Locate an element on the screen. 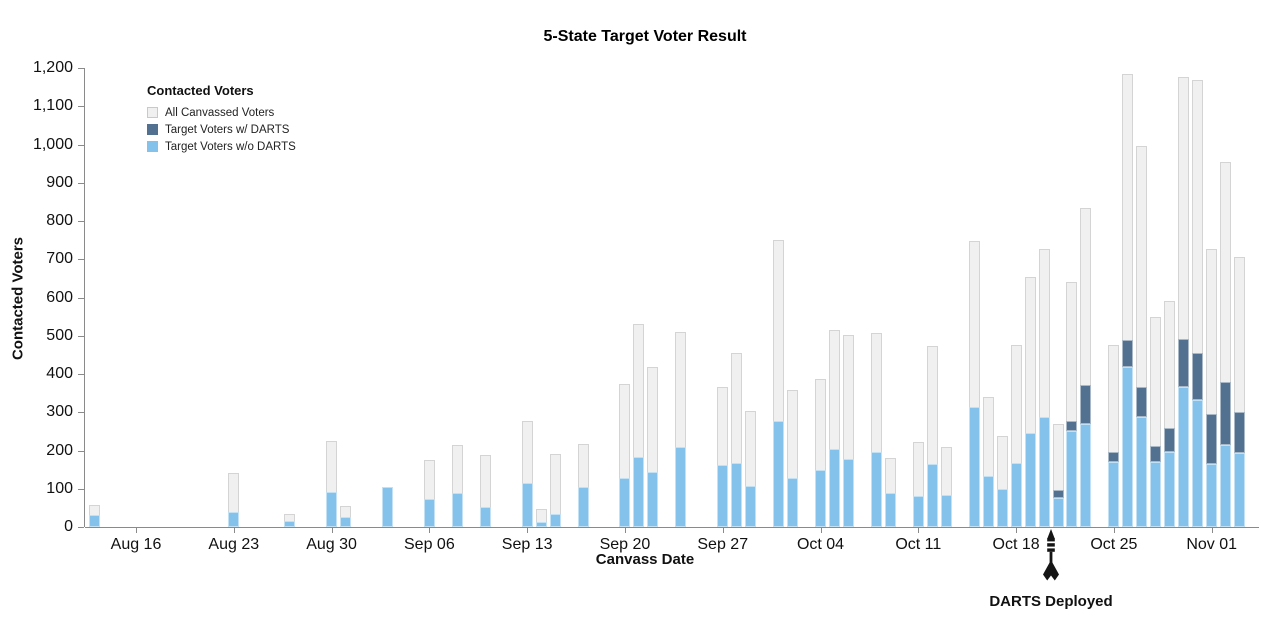  y-tick-label: 600 is located at coordinates (59, 297).